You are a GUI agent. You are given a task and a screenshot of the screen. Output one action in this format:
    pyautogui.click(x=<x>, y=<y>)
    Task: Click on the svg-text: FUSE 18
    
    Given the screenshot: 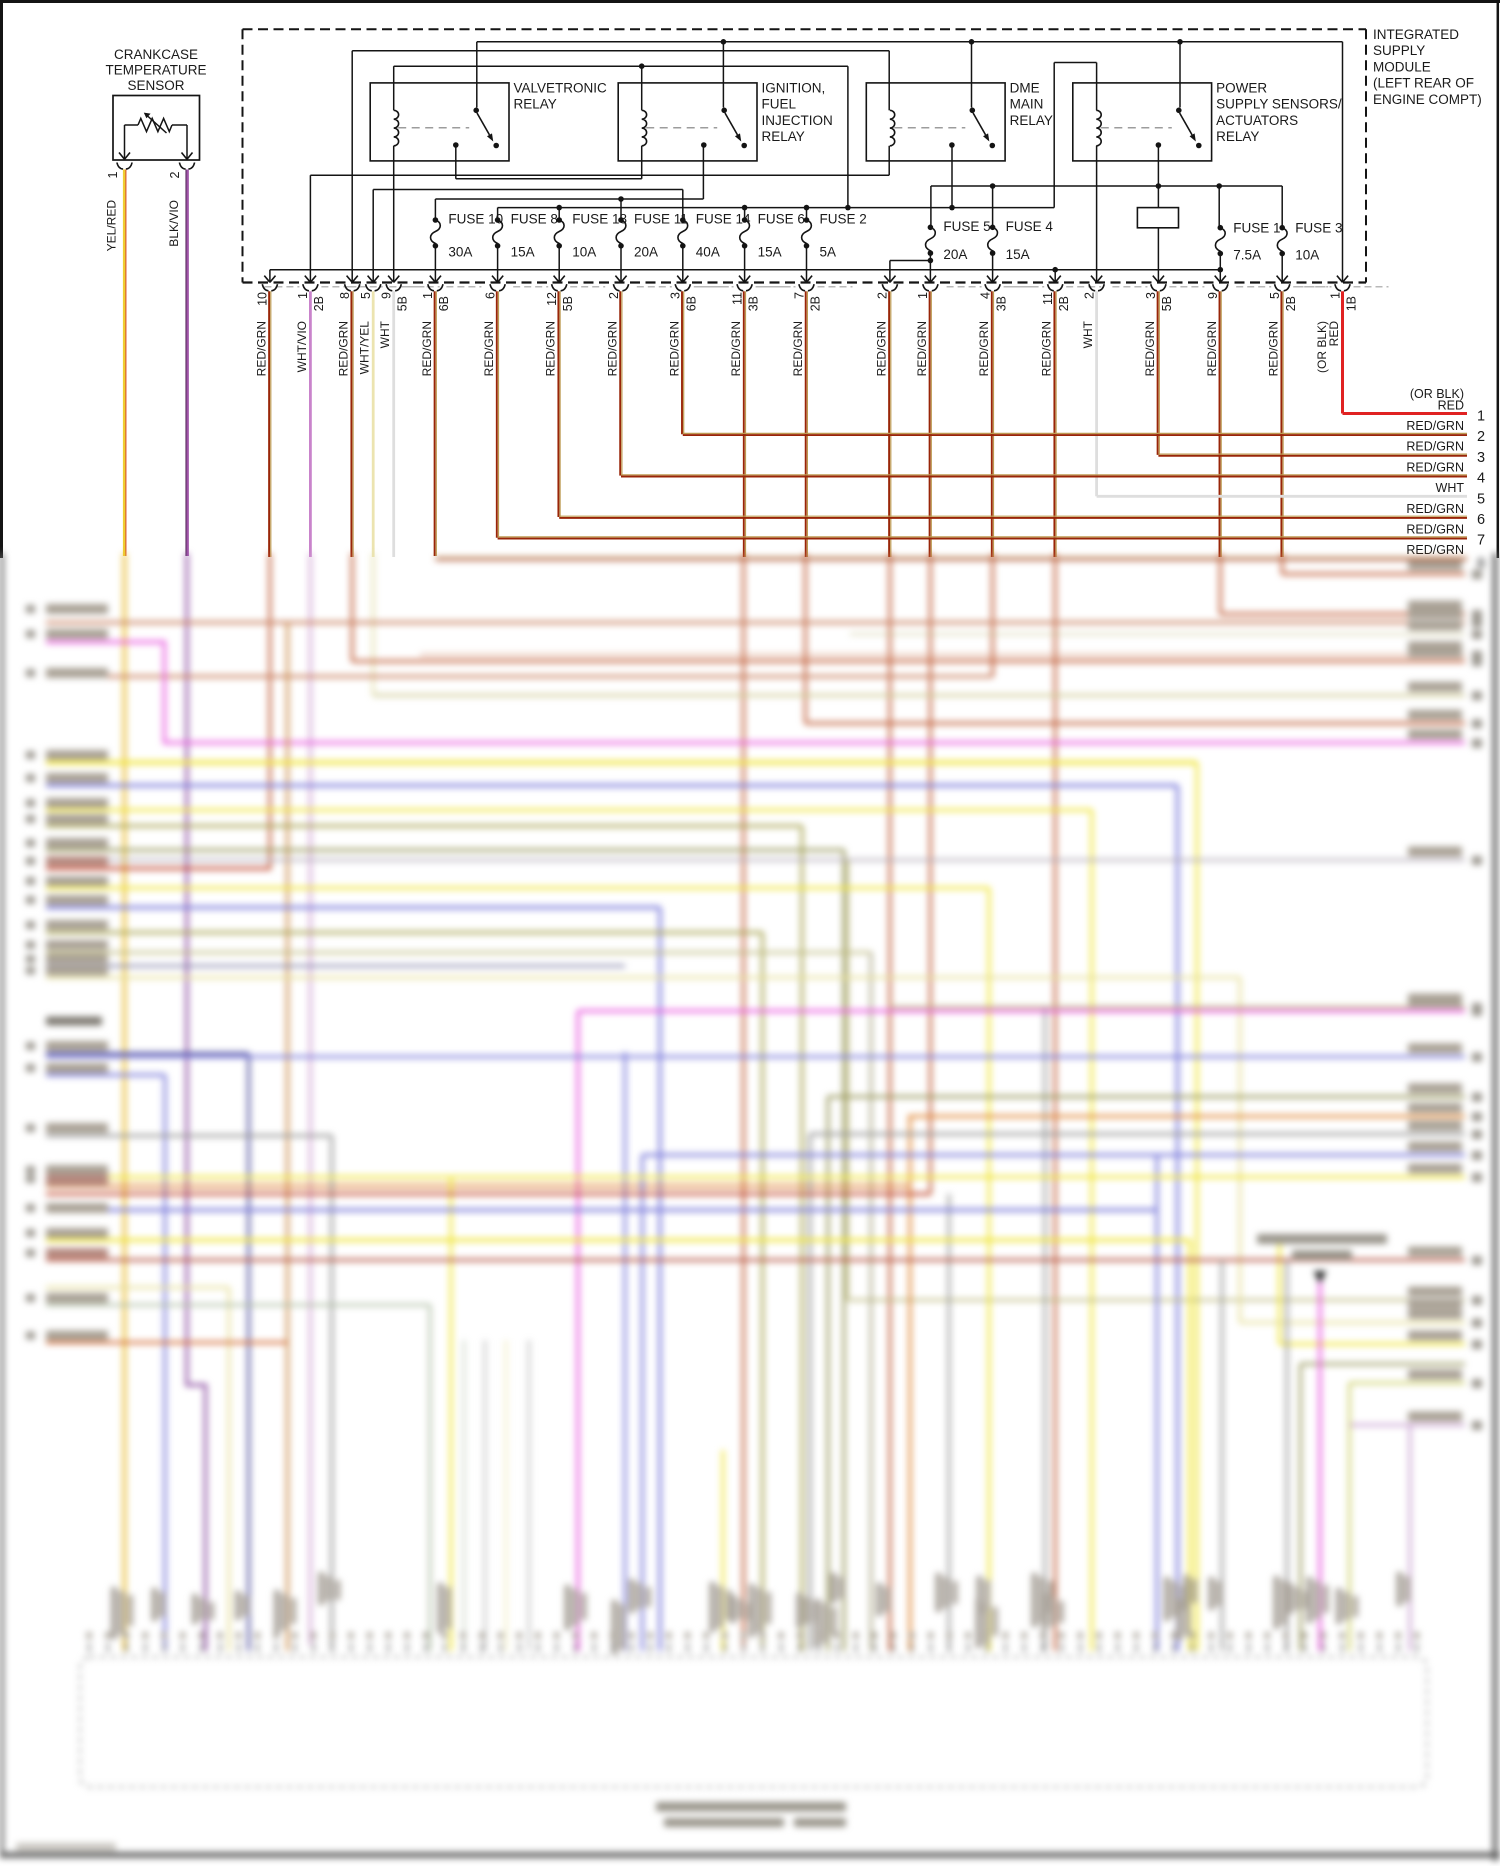 What is the action you would take?
    pyautogui.click(x=599, y=219)
    